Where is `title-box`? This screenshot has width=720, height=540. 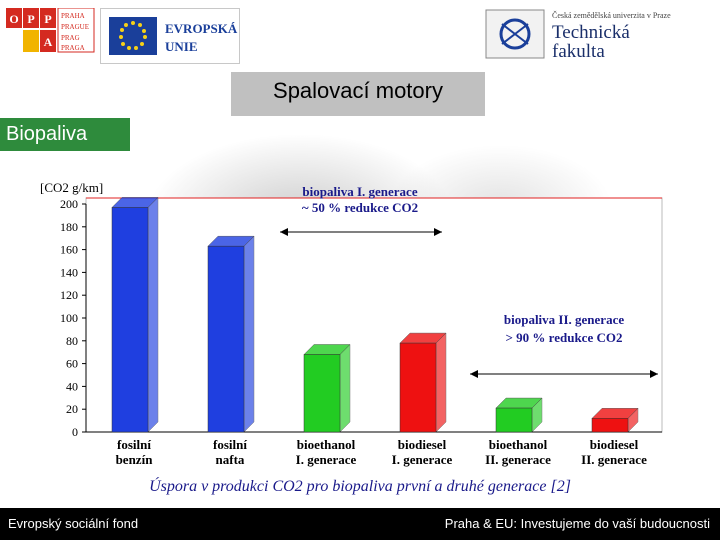 title-box is located at coordinates (358, 94).